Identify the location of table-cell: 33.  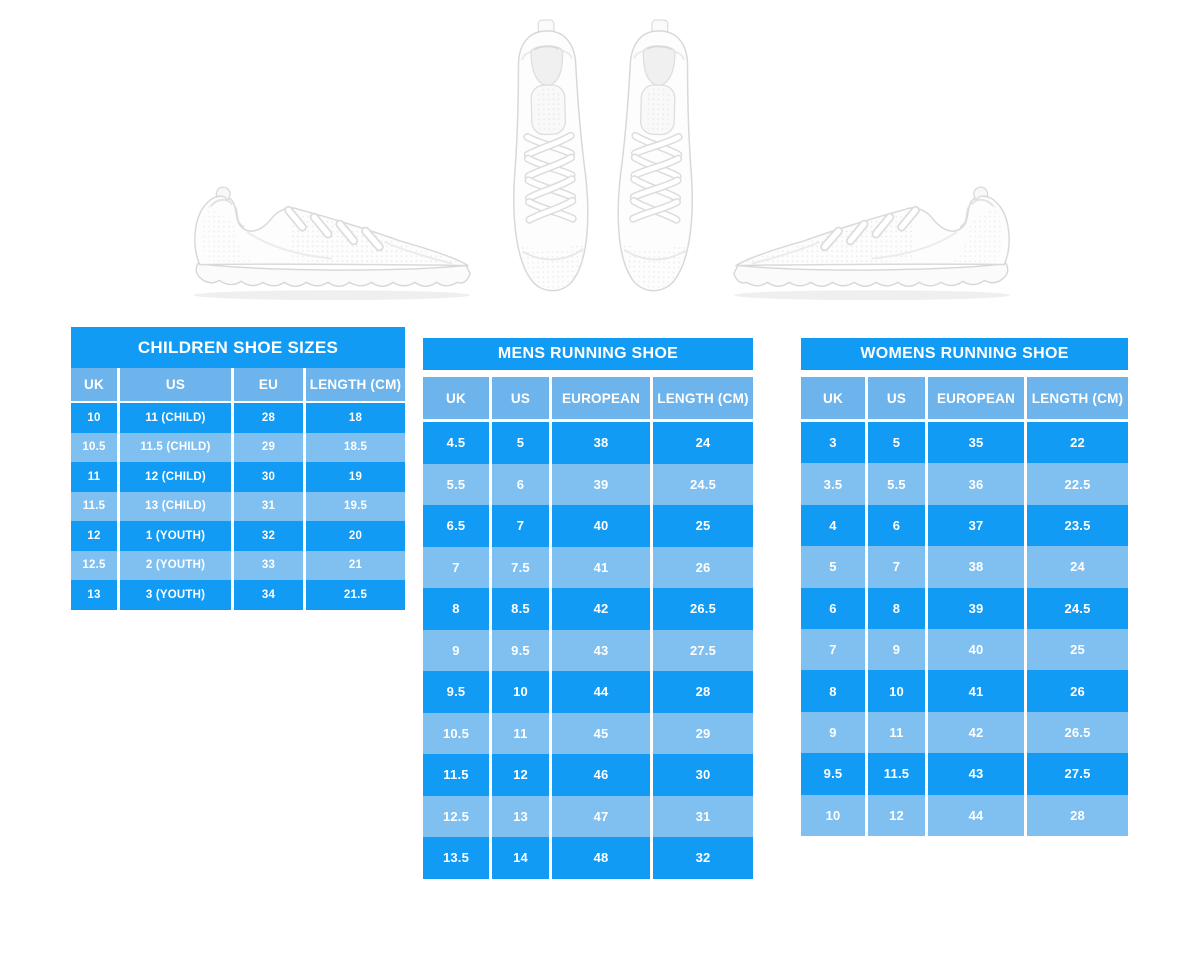
(268, 565).